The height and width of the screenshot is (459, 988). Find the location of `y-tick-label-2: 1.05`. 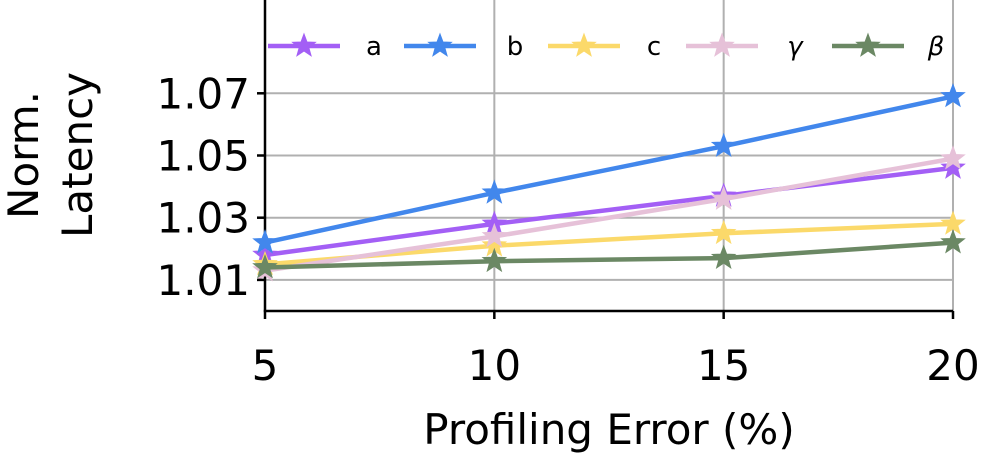

y-tick-label-2: 1.05 is located at coordinates (203, 156).